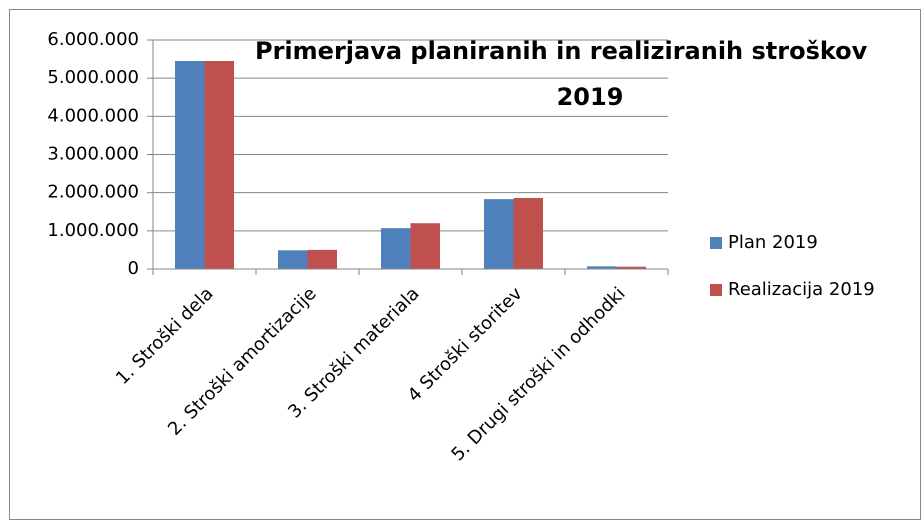  I want to click on legend-label: Plan 2019, so click(773, 242).